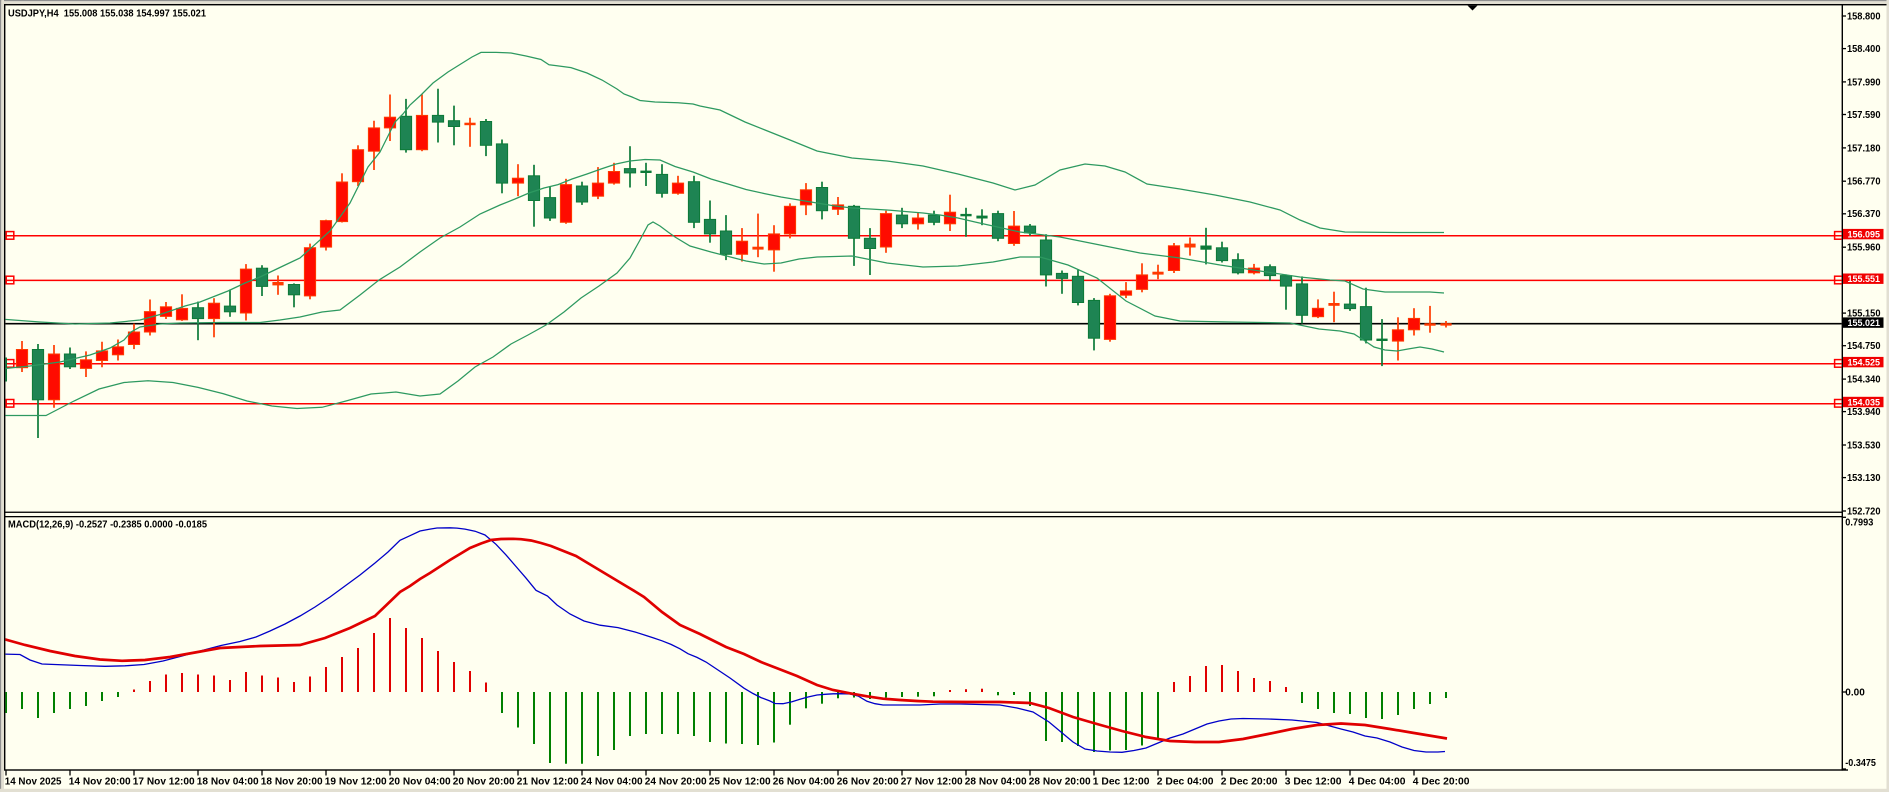  Describe the element at coordinates (1377, 782) in the screenshot. I see `svg-text: 4 Dec 04:00` at that location.